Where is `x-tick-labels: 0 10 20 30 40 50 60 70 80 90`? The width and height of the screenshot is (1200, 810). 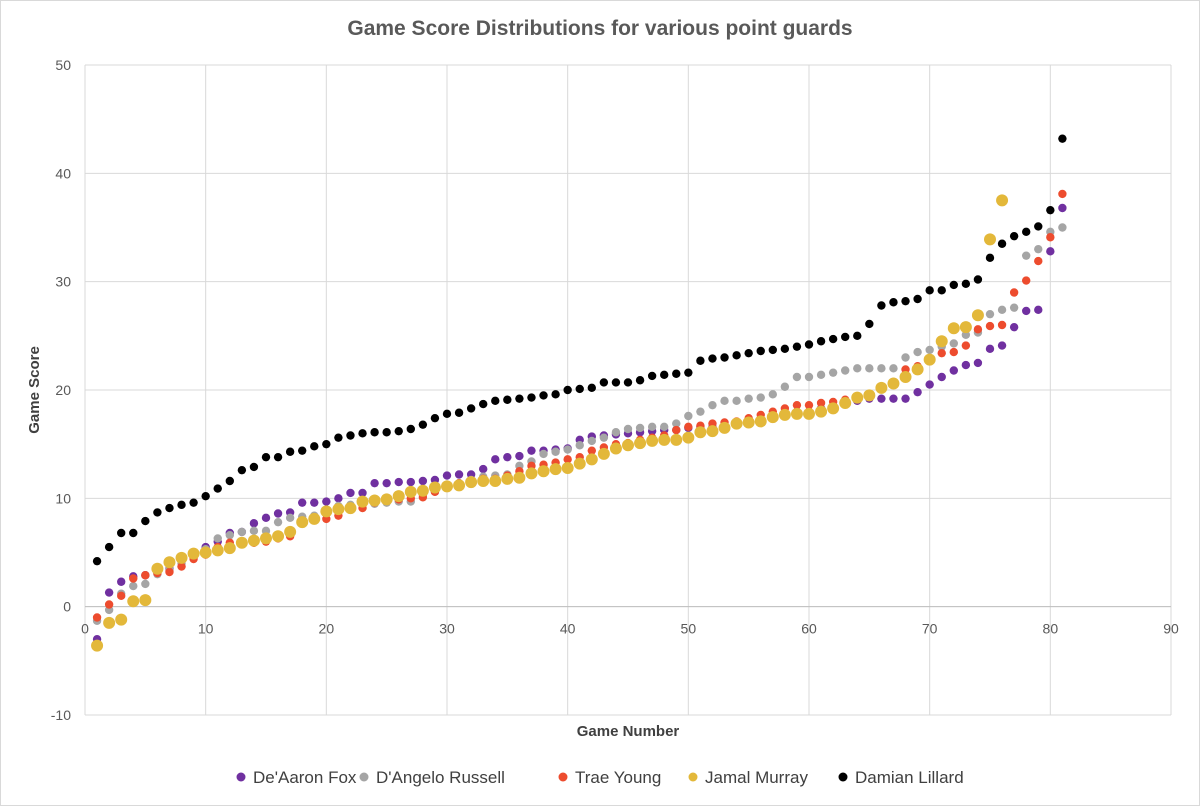
x-tick-labels: 0 10 20 30 40 50 60 70 80 90 is located at coordinates (630, 629).